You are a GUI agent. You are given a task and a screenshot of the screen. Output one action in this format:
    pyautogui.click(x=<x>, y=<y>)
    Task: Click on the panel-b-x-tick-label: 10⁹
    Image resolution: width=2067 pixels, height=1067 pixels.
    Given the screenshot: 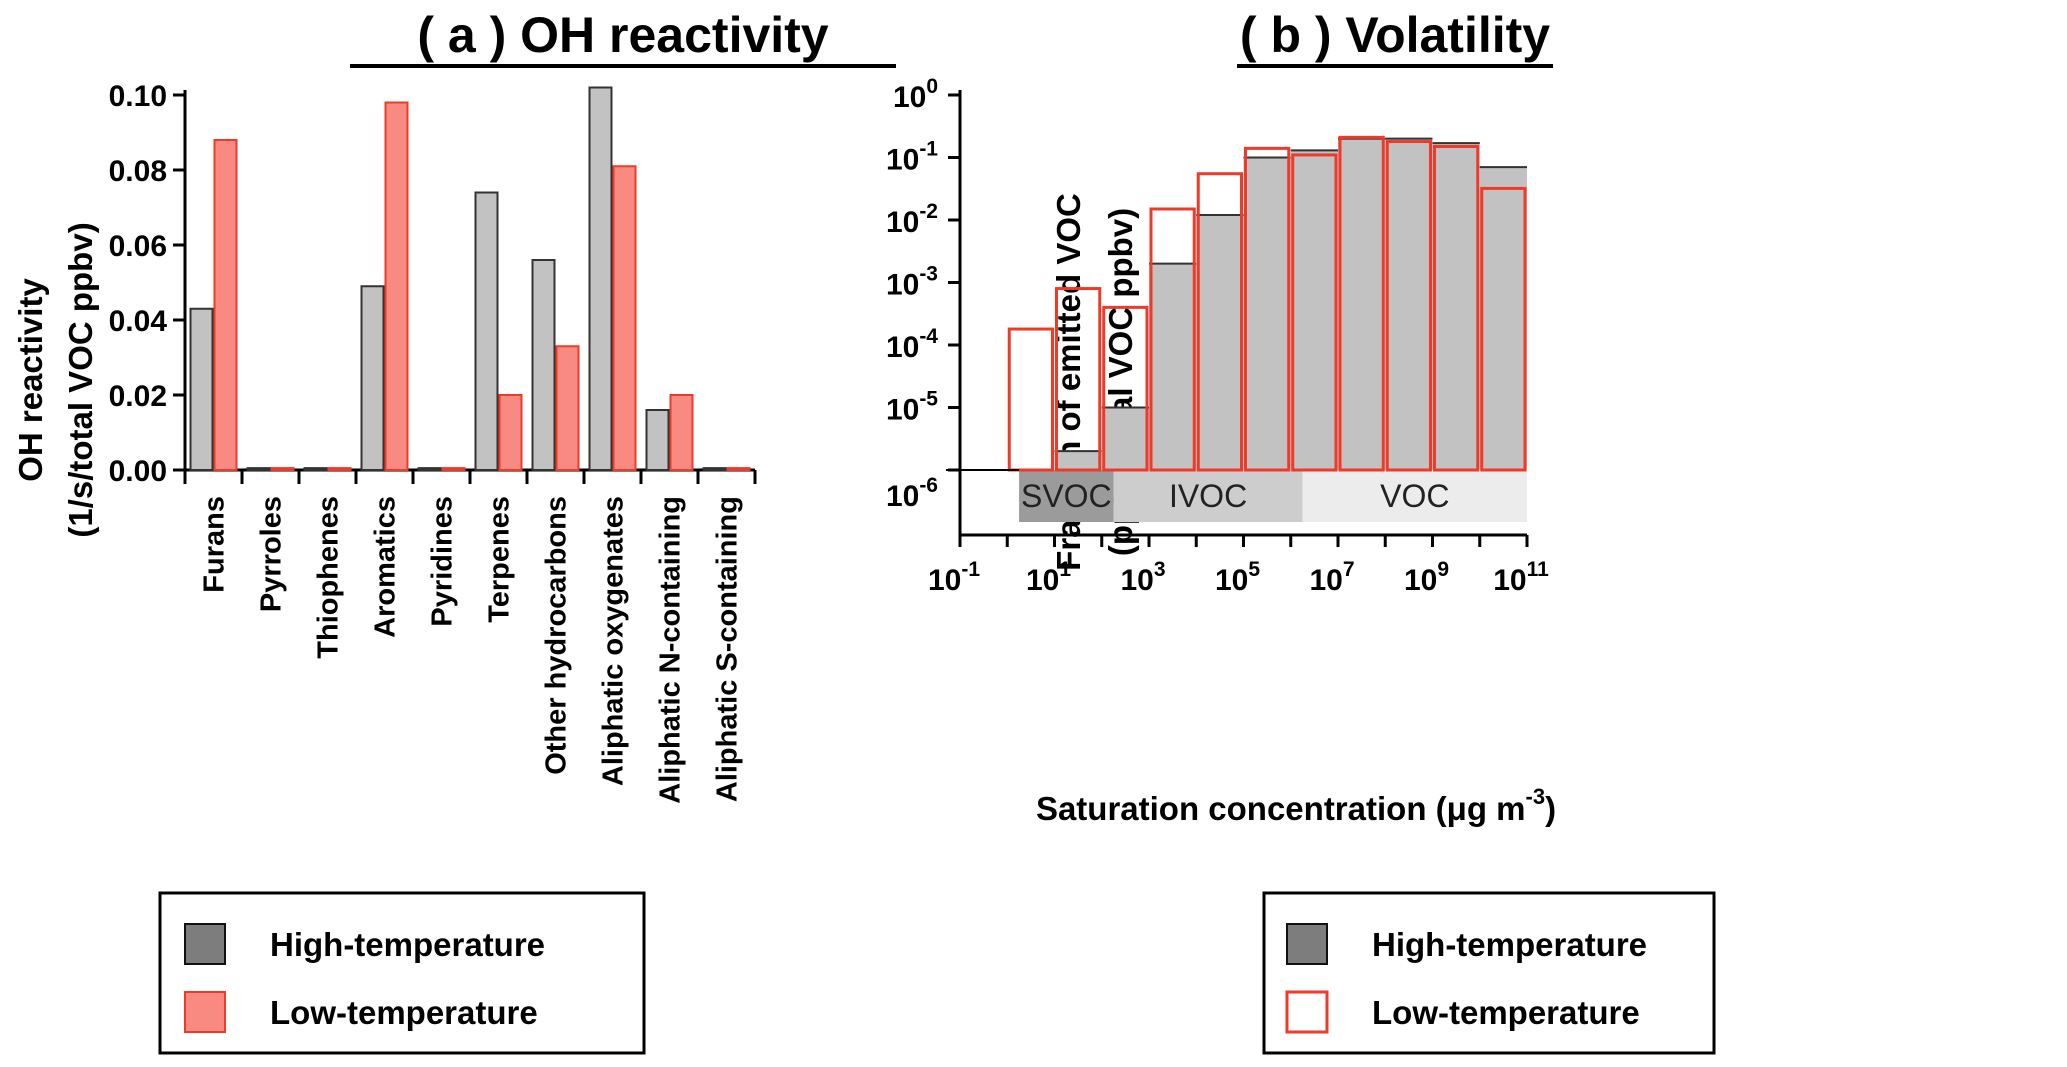 What is the action you would take?
    pyautogui.click(x=1426, y=577)
    